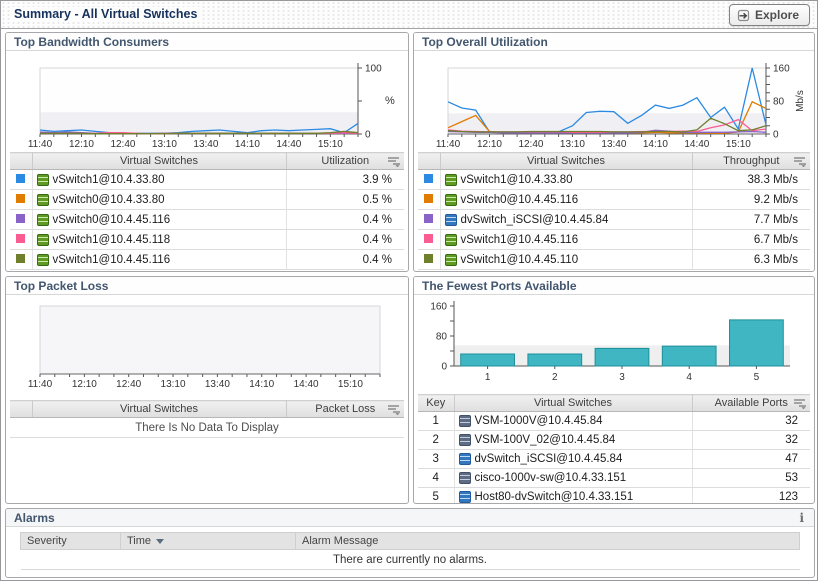 The height and width of the screenshot is (581, 818). Describe the element at coordinates (410, 559) in the screenshot. I see `no-alarms-message: There are currently no alarms.` at that location.